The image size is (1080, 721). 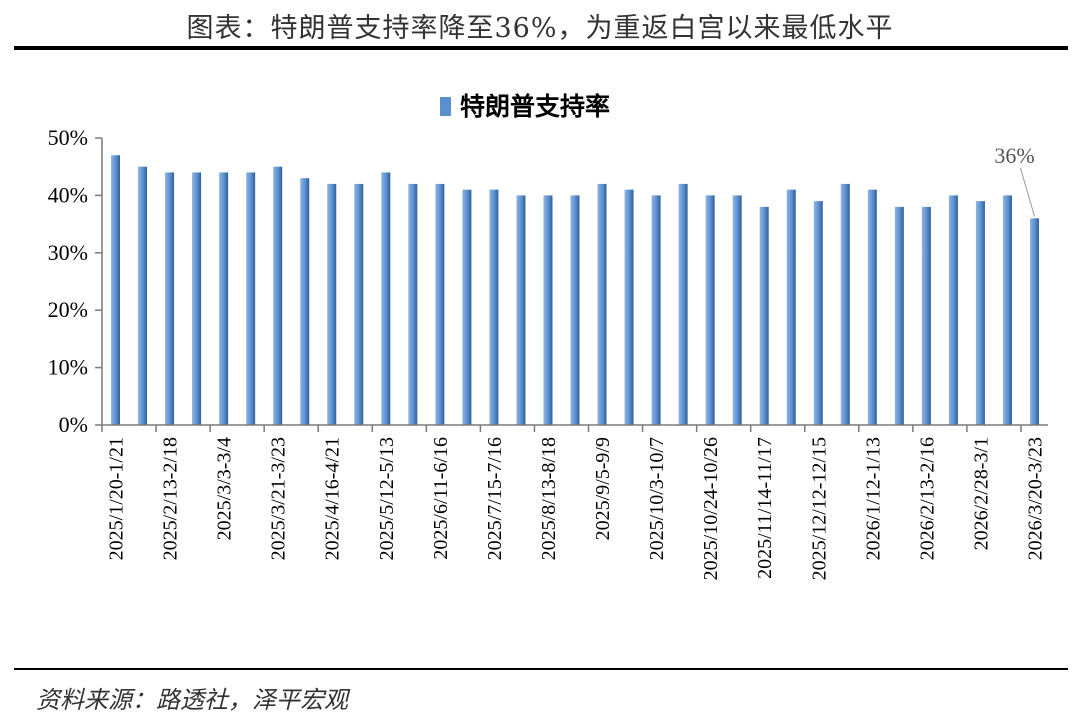 I want to click on chart-legend: 特朗普支持率, so click(x=525, y=106).